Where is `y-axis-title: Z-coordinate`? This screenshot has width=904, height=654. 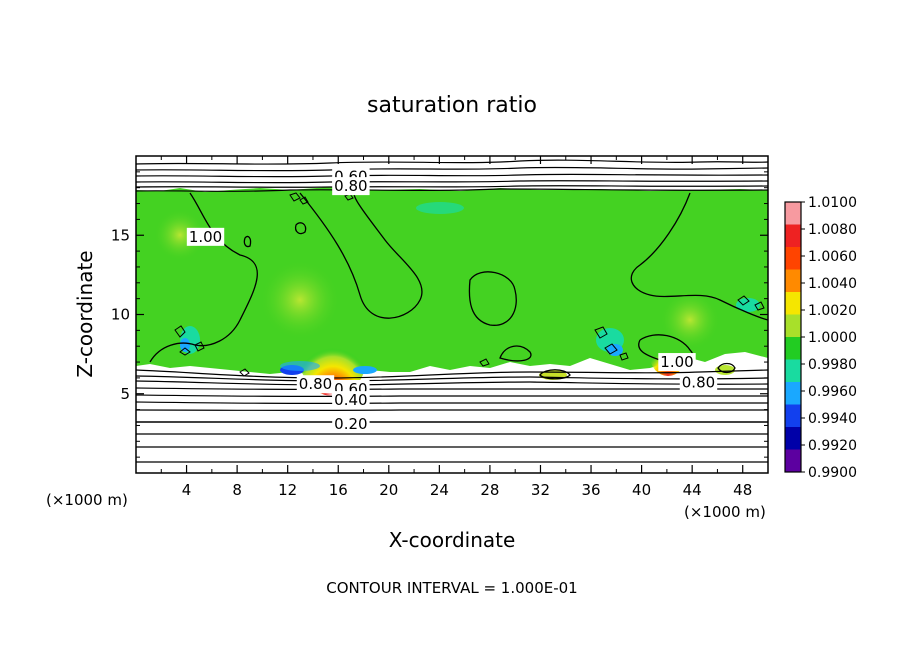 y-axis-title: Z-coordinate is located at coordinates (85, 313).